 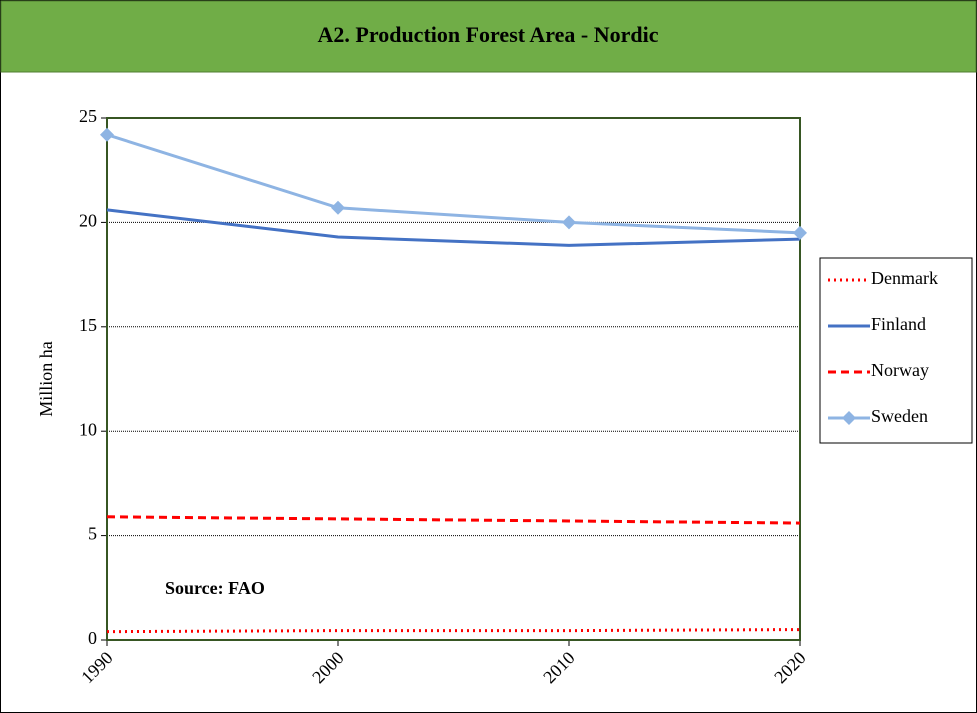 I want to click on legend-label: Norway, so click(x=900, y=370).